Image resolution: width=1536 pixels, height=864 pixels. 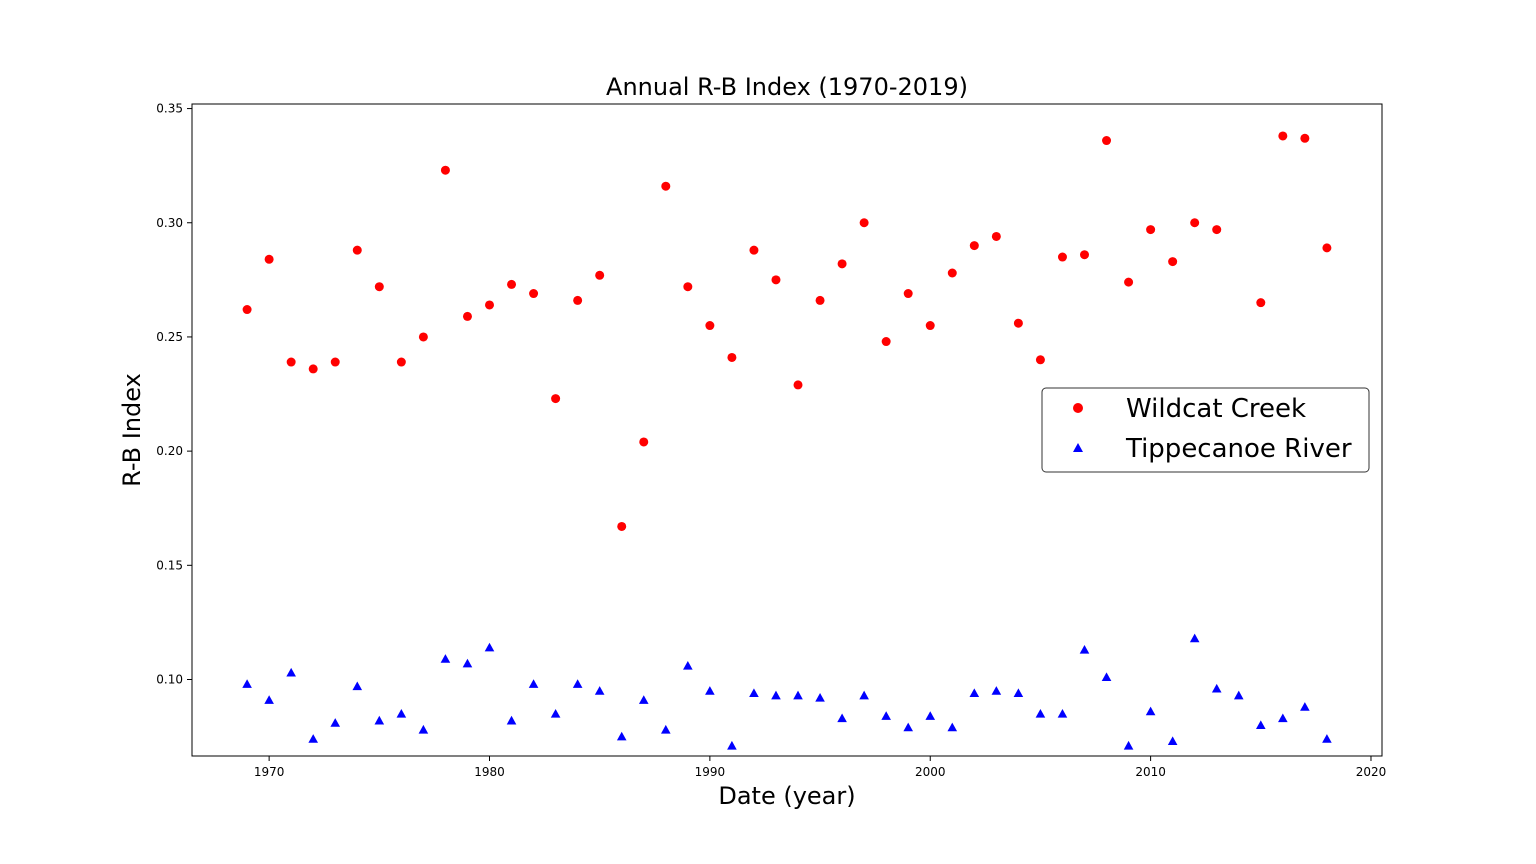 What do you see at coordinates (132, 430) in the screenshot?
I see `y-axis-label: R-B Index` at bounding box center [132, 430].